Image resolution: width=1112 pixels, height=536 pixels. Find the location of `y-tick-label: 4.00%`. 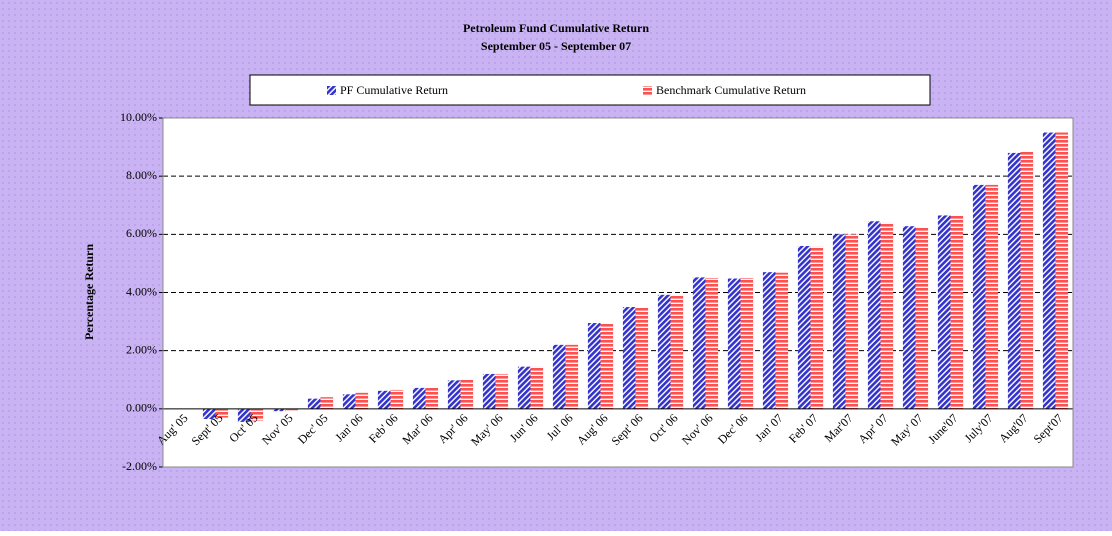

y-tick-label: 4.00% is located at coordinates (141, 291).